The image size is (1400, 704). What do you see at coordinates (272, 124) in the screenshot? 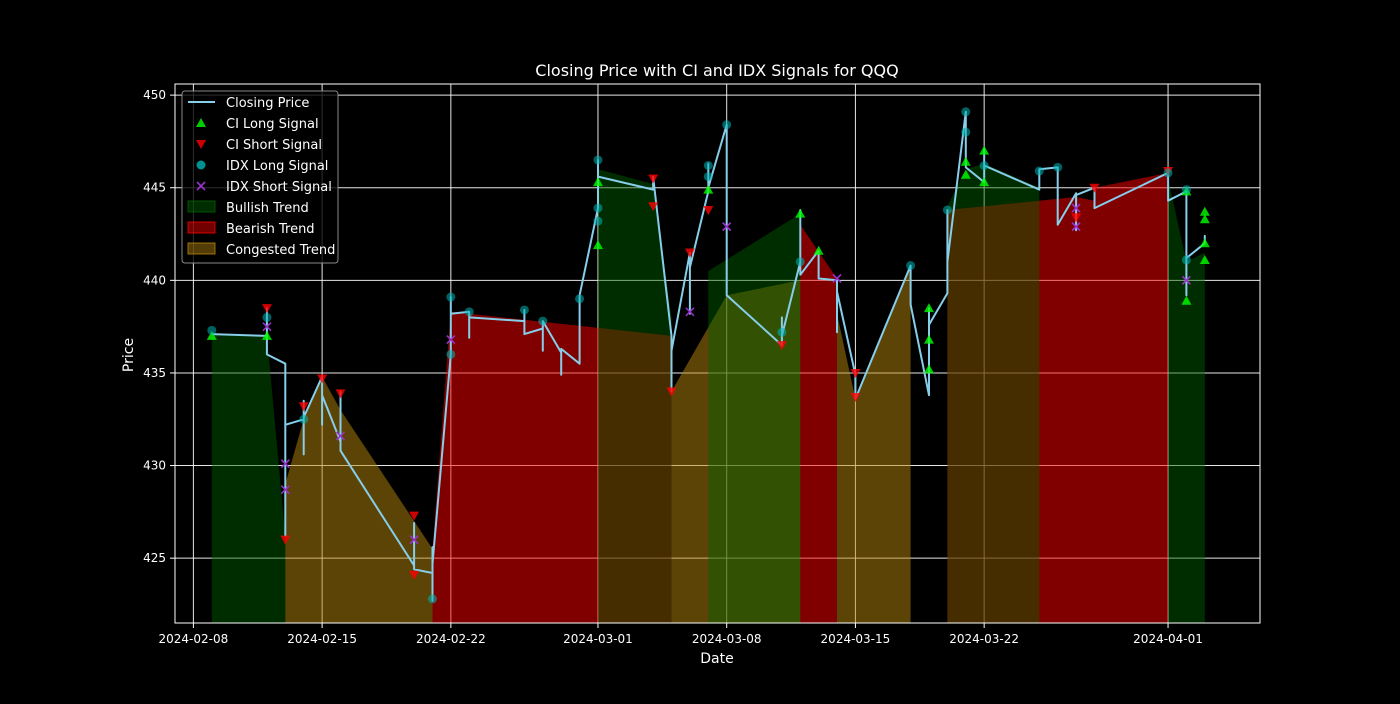
I see `legend-label: CI Long Signal` at bounding box center [272, 124].